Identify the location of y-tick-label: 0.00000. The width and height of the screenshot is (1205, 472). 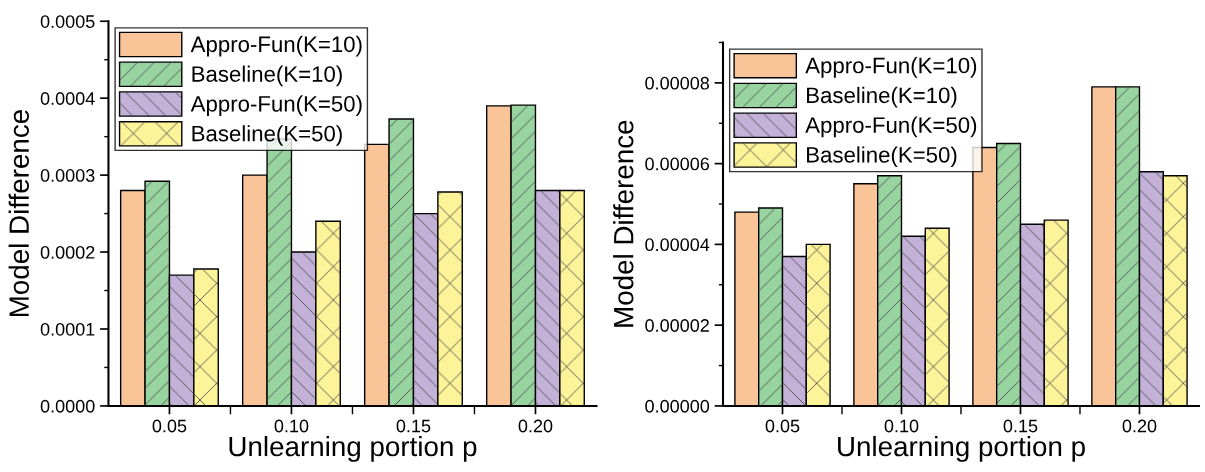
(677, 406).